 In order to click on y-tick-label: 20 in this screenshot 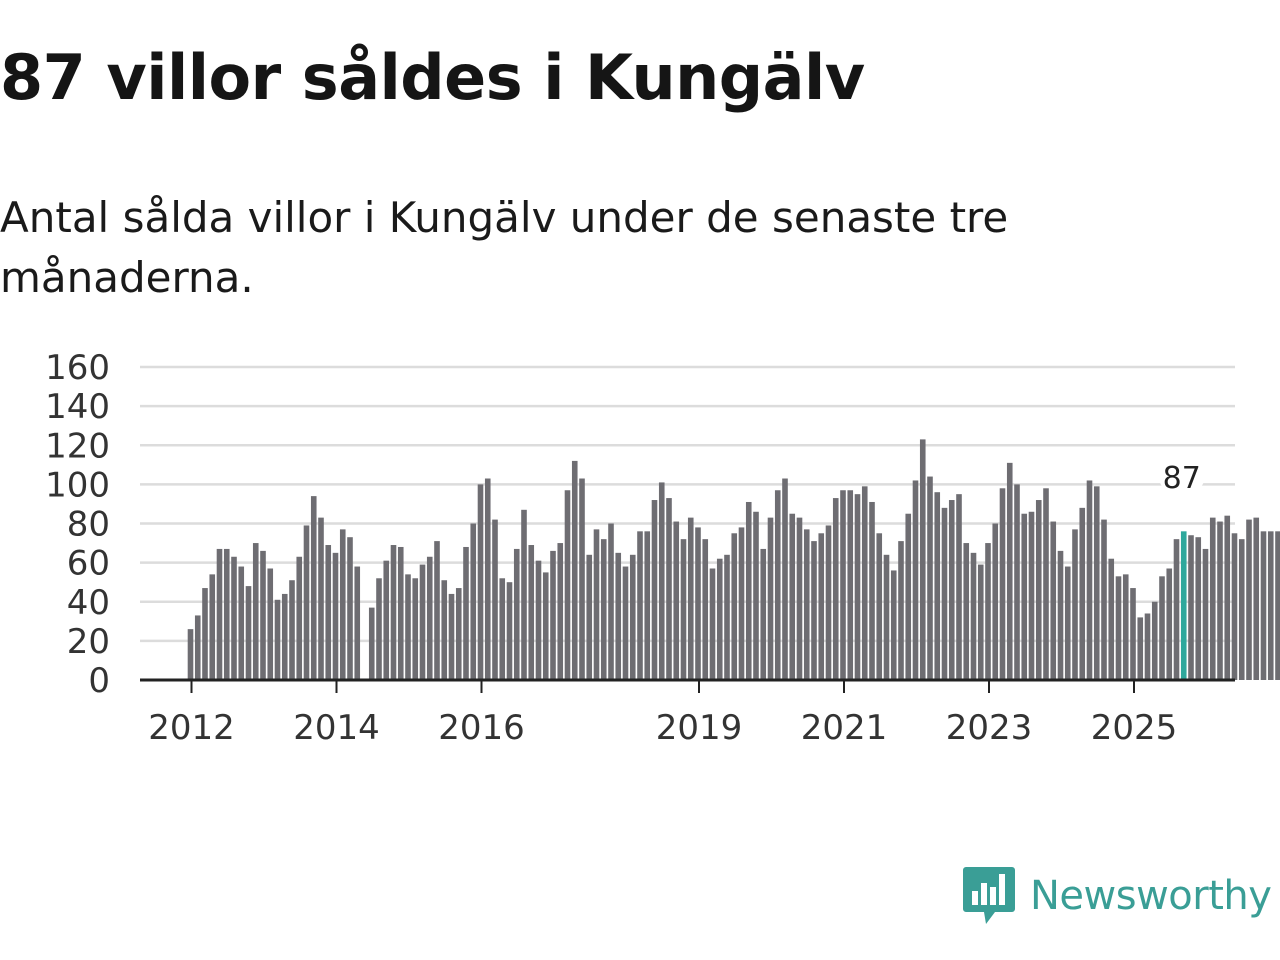, I will do `click(88, 642)`.